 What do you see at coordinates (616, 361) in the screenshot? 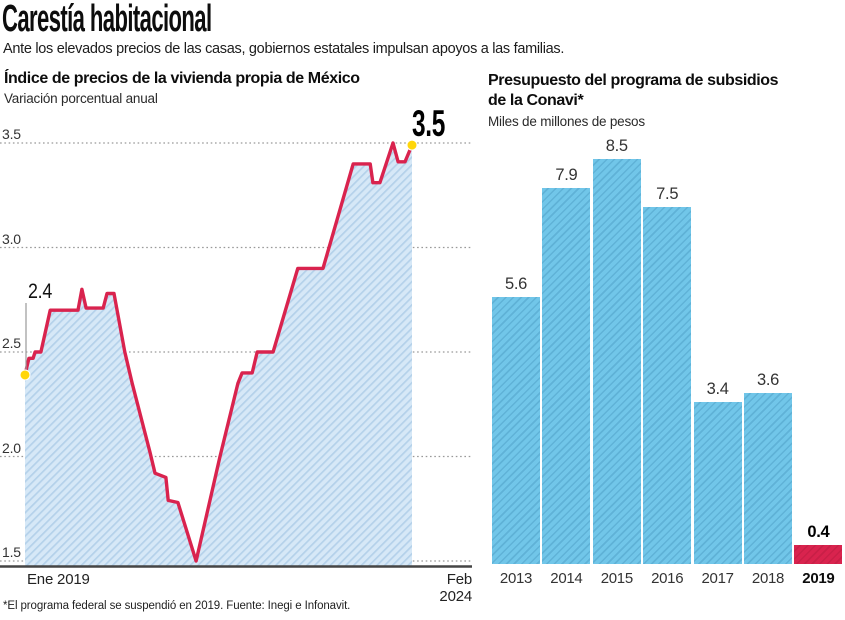
I see `bar-2015` at bounding box center [616, 361].